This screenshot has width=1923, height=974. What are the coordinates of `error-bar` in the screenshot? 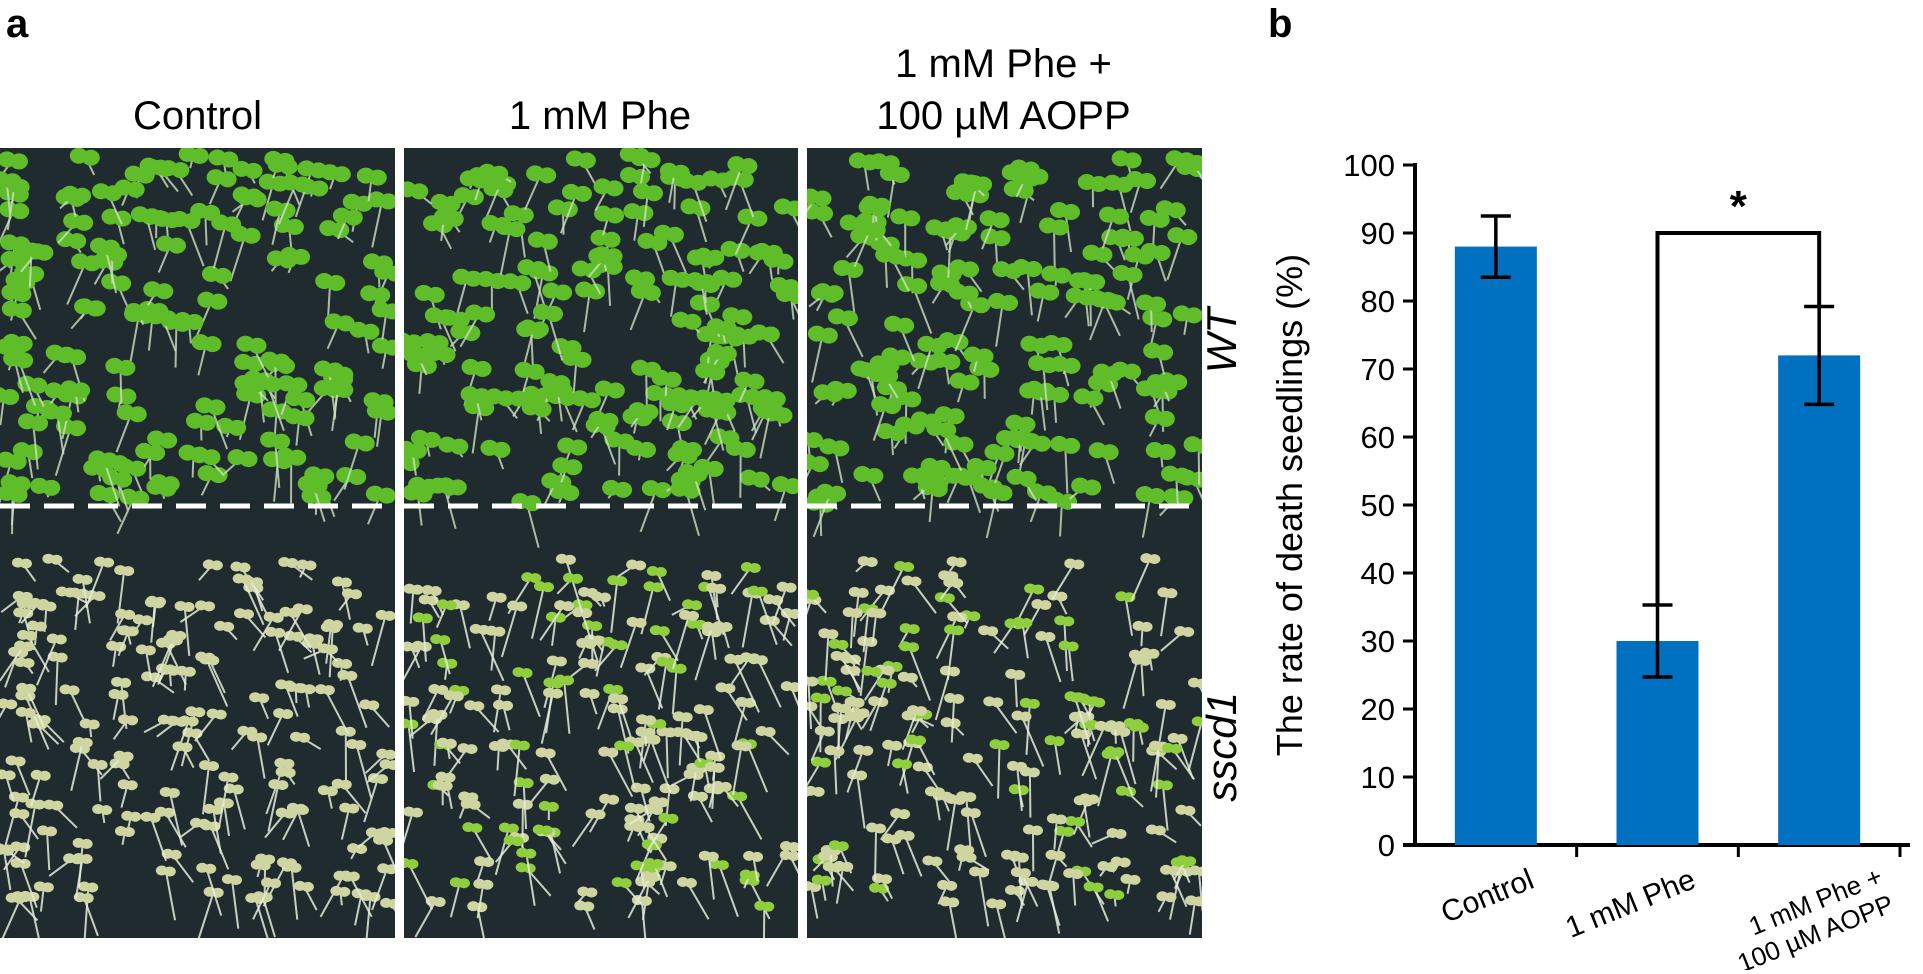 It's located at (1495, 246).